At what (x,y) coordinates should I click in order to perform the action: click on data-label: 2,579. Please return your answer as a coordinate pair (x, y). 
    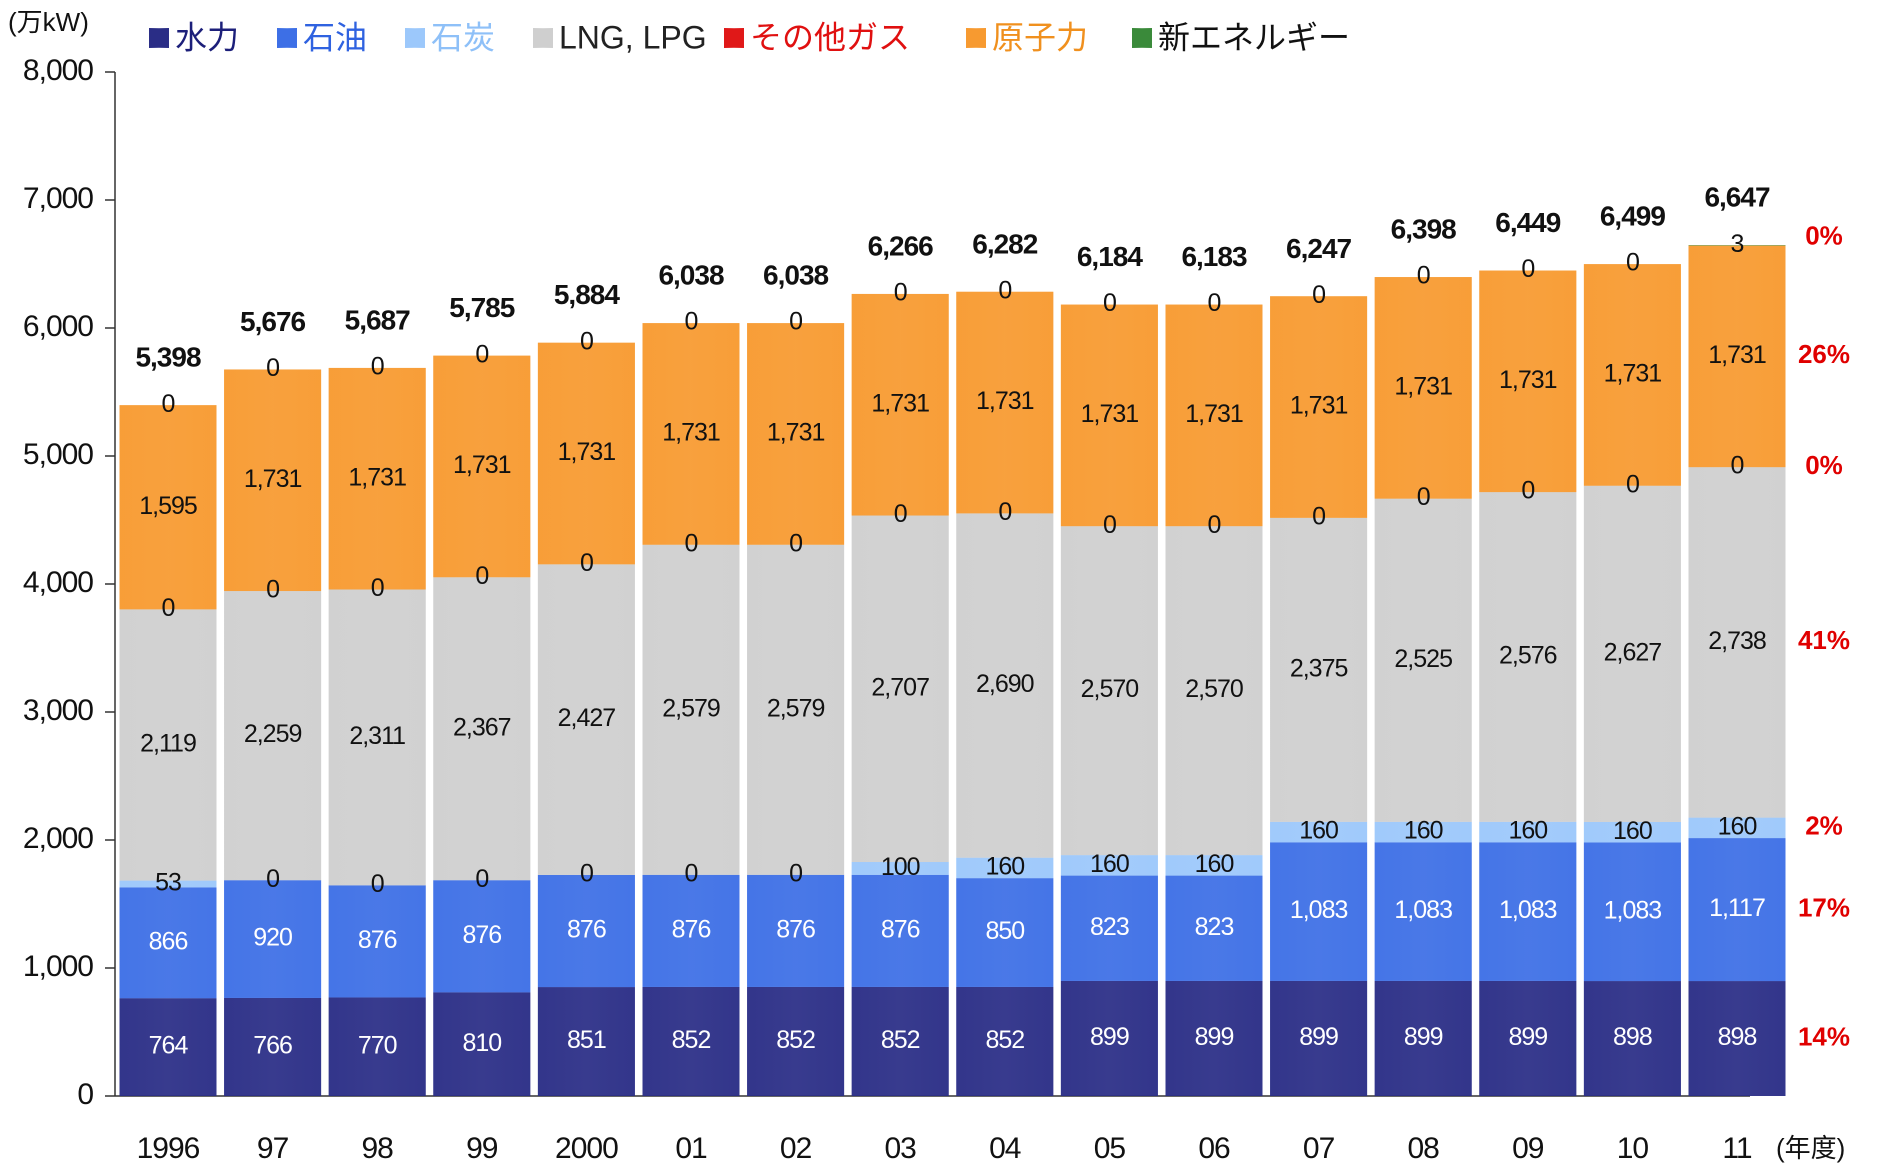
    Looking at the image, I should click on (691, 708).